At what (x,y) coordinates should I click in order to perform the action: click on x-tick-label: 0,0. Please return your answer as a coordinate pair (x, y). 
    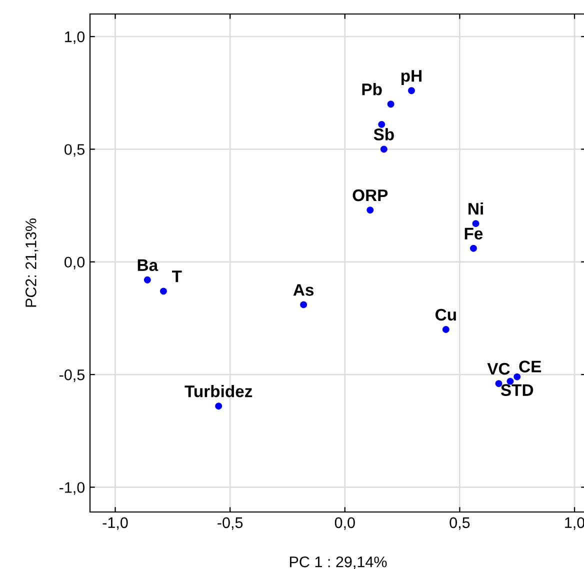
    Looking at the image, I should click on (344, 523).